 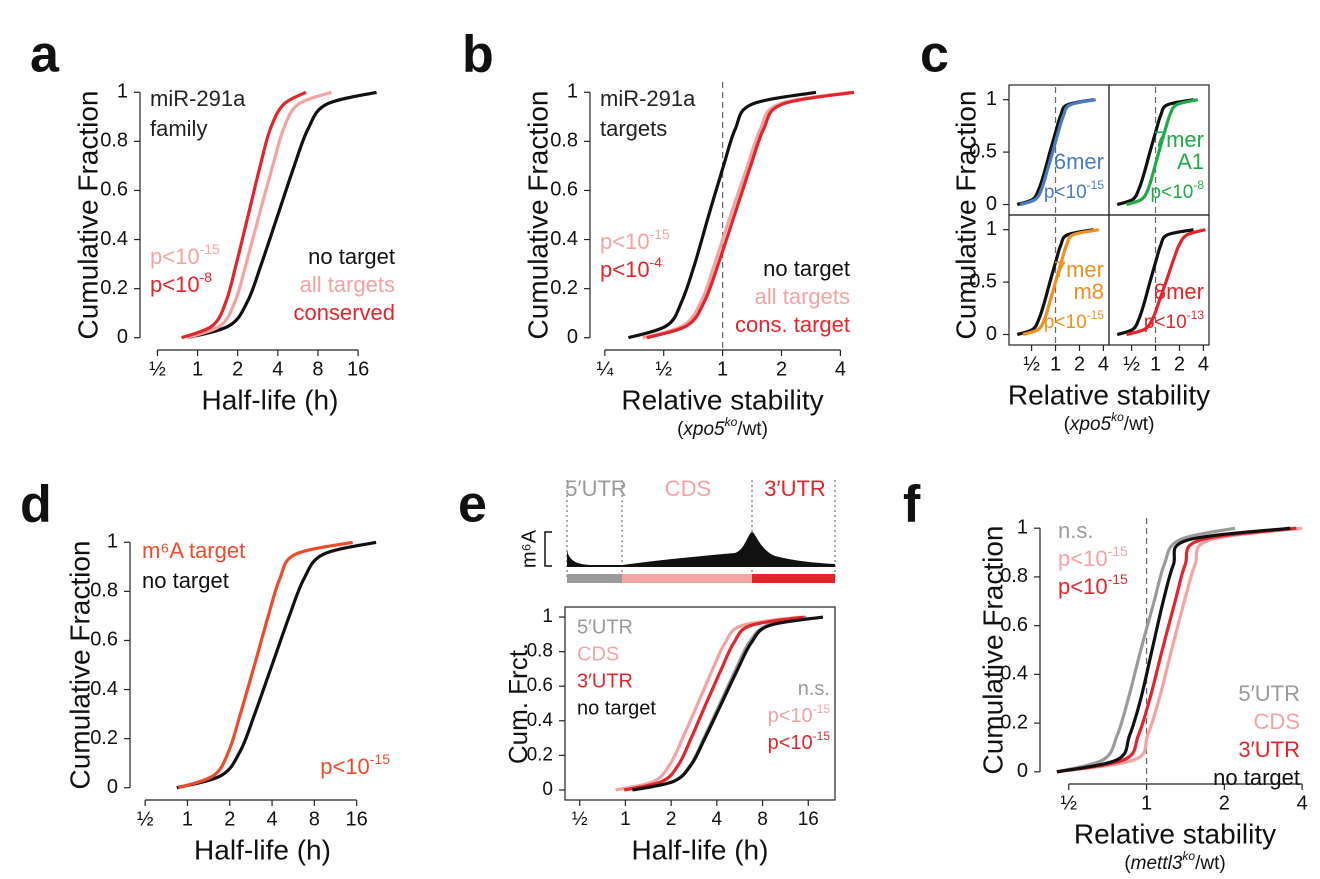 What do you see at coordinates (688, 488) in the screenshot?
I see `region-label: CDS` at bounding box center [688, 488].